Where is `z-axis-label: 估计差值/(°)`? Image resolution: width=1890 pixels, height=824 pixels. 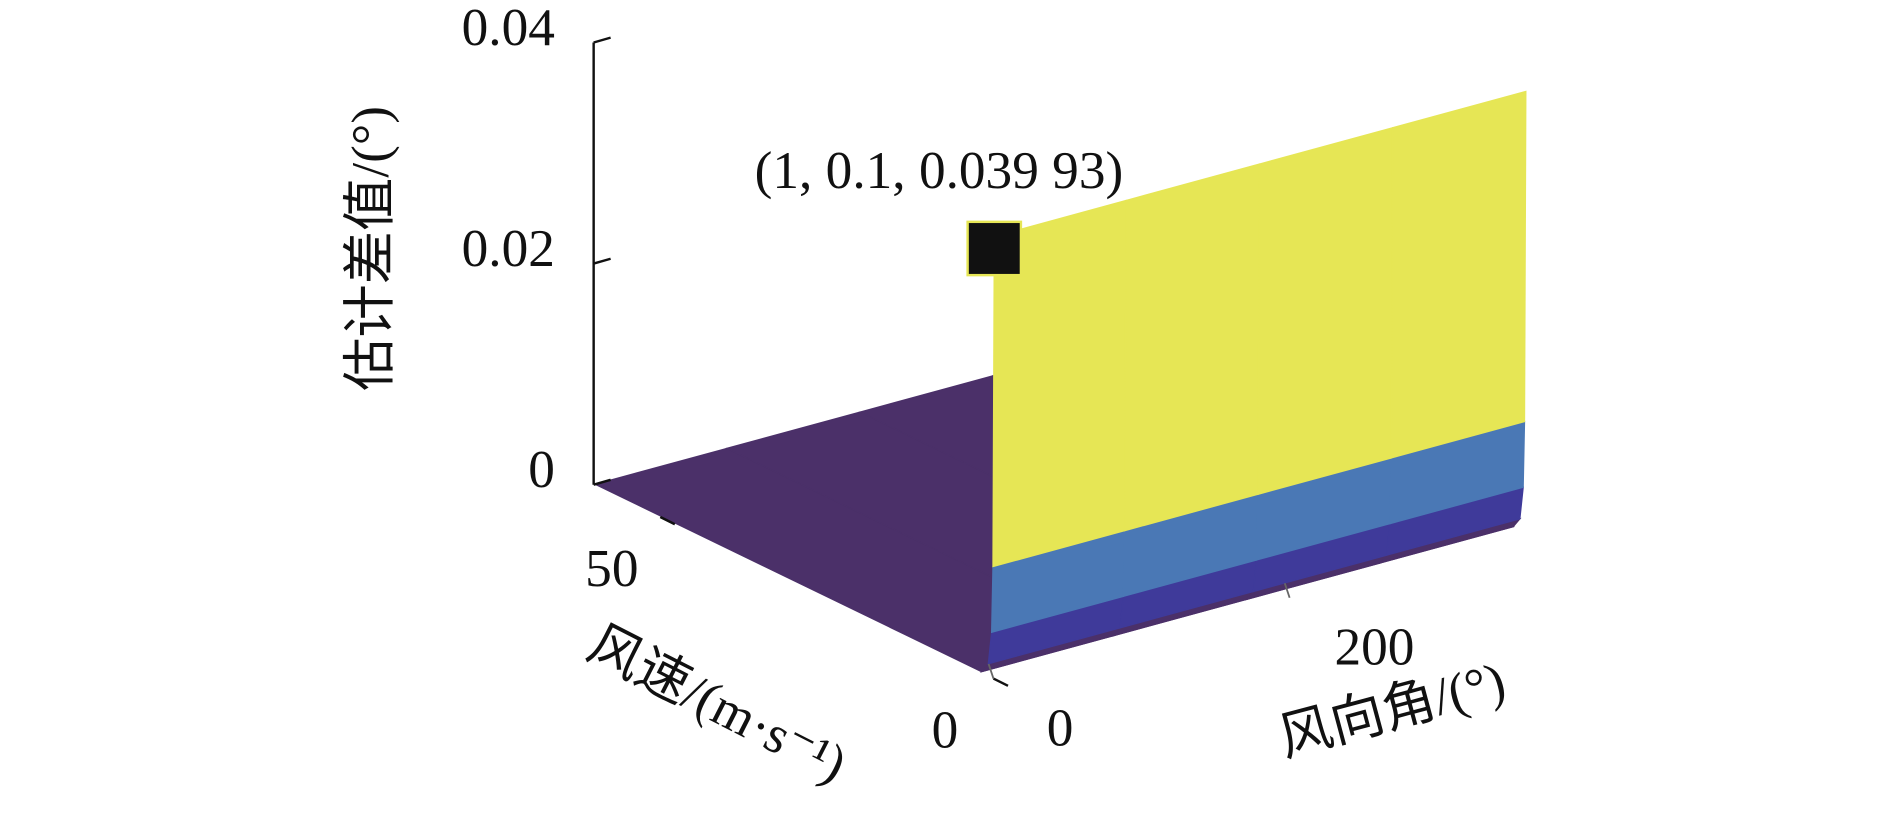
z-axis-label: 估计差值/(°) is located at coordinates (370, 248).